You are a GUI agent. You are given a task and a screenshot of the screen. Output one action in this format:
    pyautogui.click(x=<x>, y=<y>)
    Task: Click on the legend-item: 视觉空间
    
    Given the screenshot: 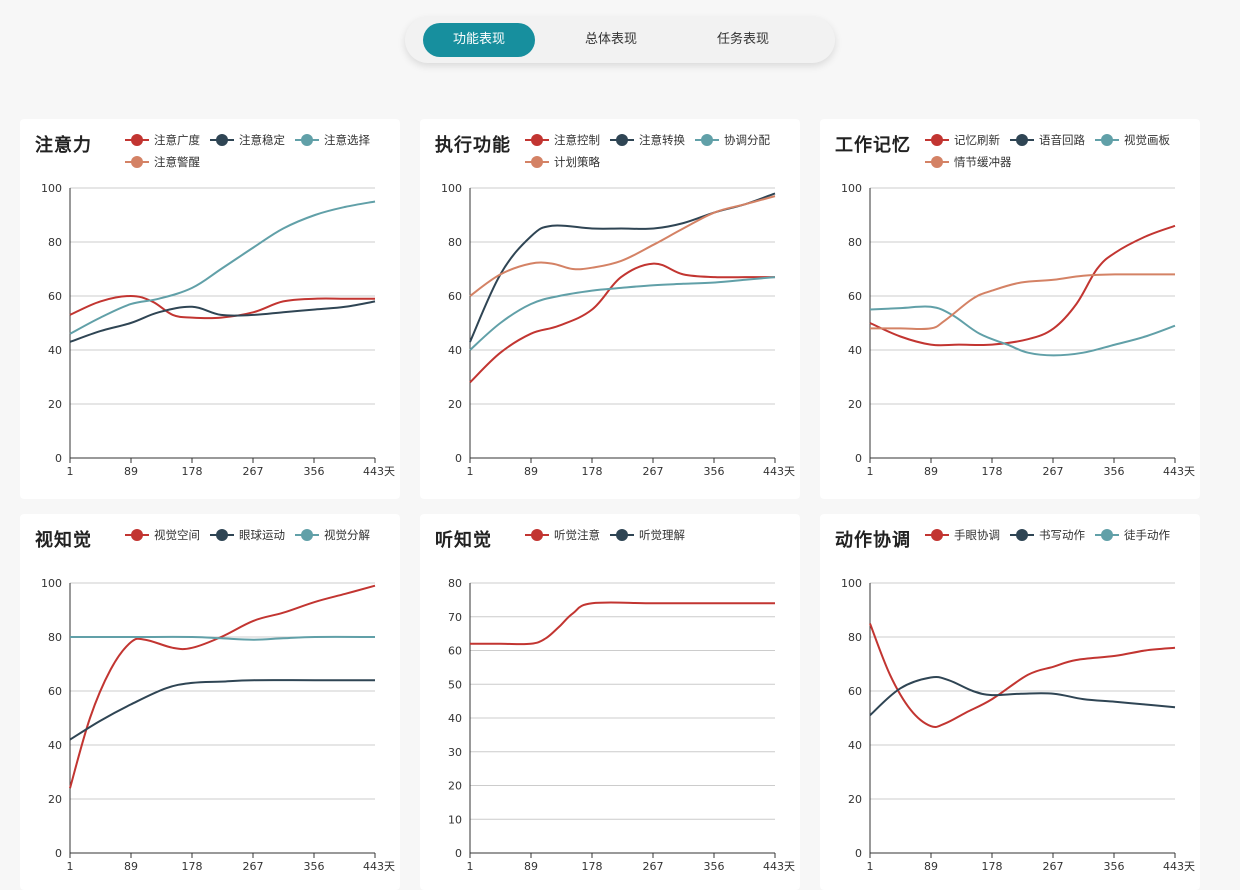 What is the action you would take?
    pyautogui.click(x=162, y=535)
    